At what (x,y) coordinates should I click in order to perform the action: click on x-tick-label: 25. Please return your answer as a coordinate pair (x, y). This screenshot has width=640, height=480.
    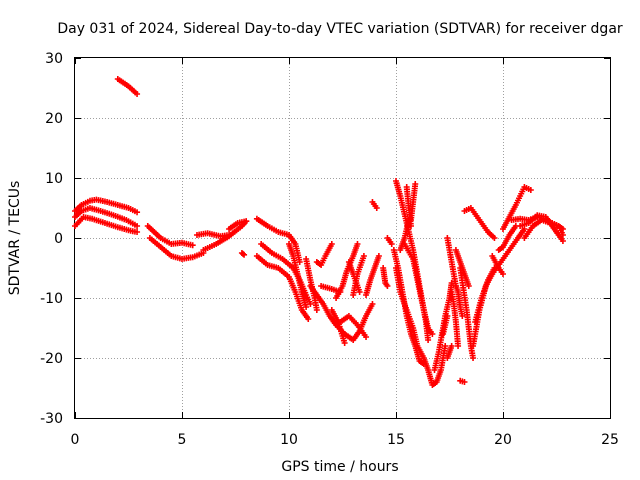
    Looking at the image, I should click on (610, 440).